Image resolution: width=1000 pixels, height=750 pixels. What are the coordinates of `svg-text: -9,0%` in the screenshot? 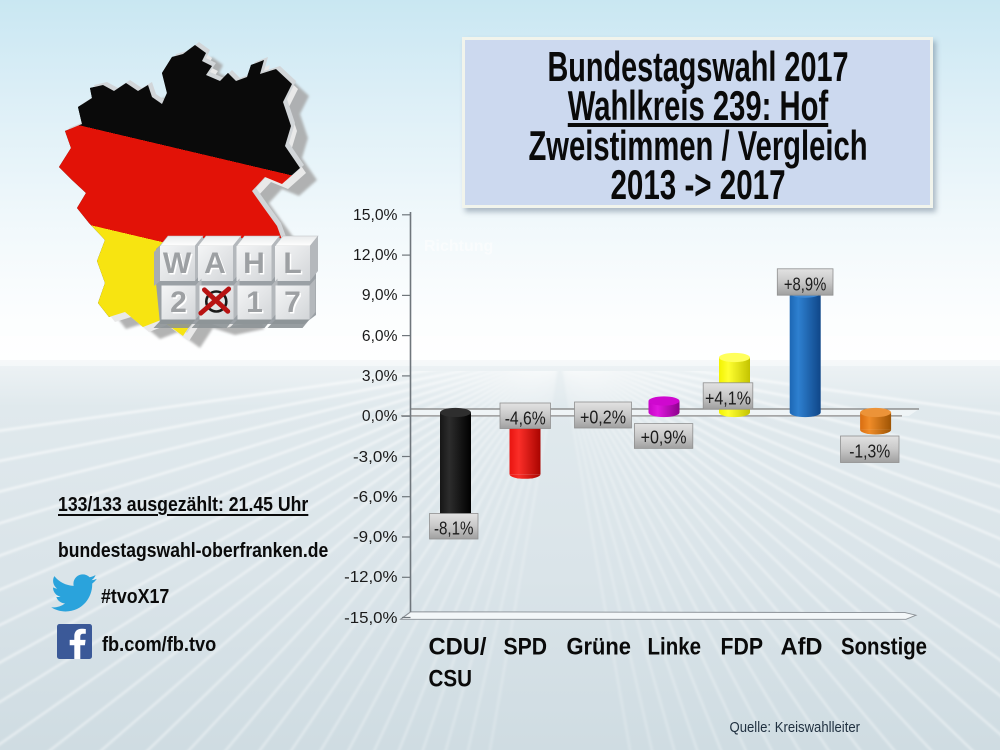 It's located at (375, 537).